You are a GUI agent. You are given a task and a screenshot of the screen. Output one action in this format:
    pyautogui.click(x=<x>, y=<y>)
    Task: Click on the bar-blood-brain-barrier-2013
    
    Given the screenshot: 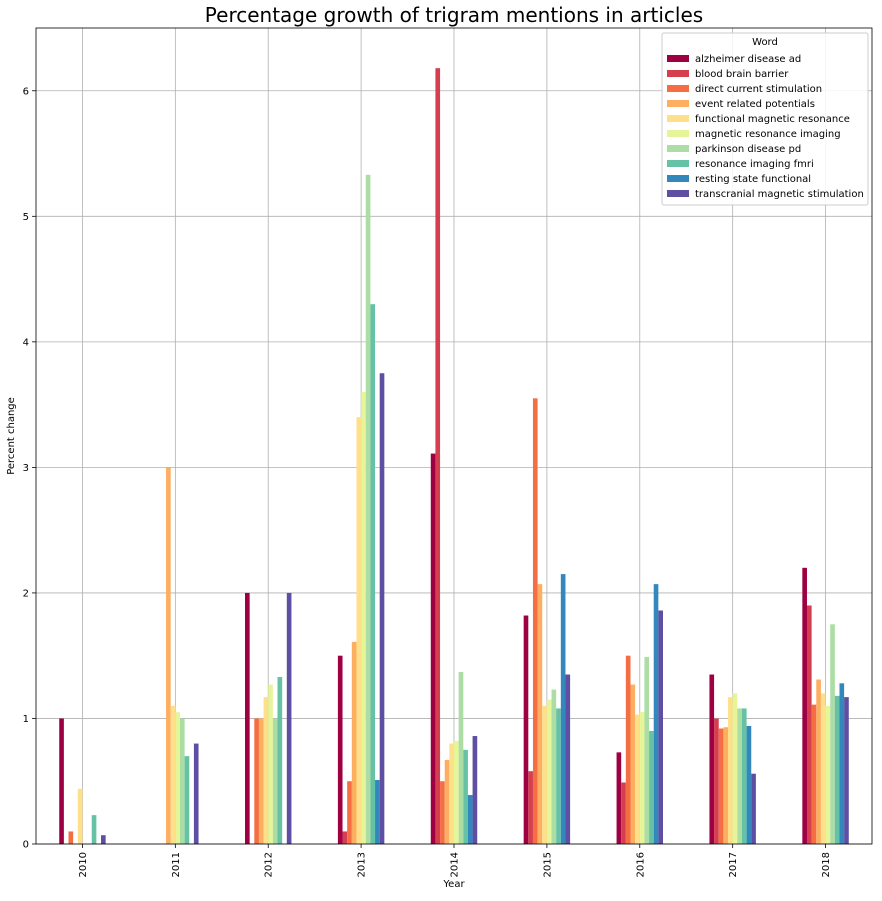 What is the action you would take?
    pyautogui.click(x=345, y=837)
    